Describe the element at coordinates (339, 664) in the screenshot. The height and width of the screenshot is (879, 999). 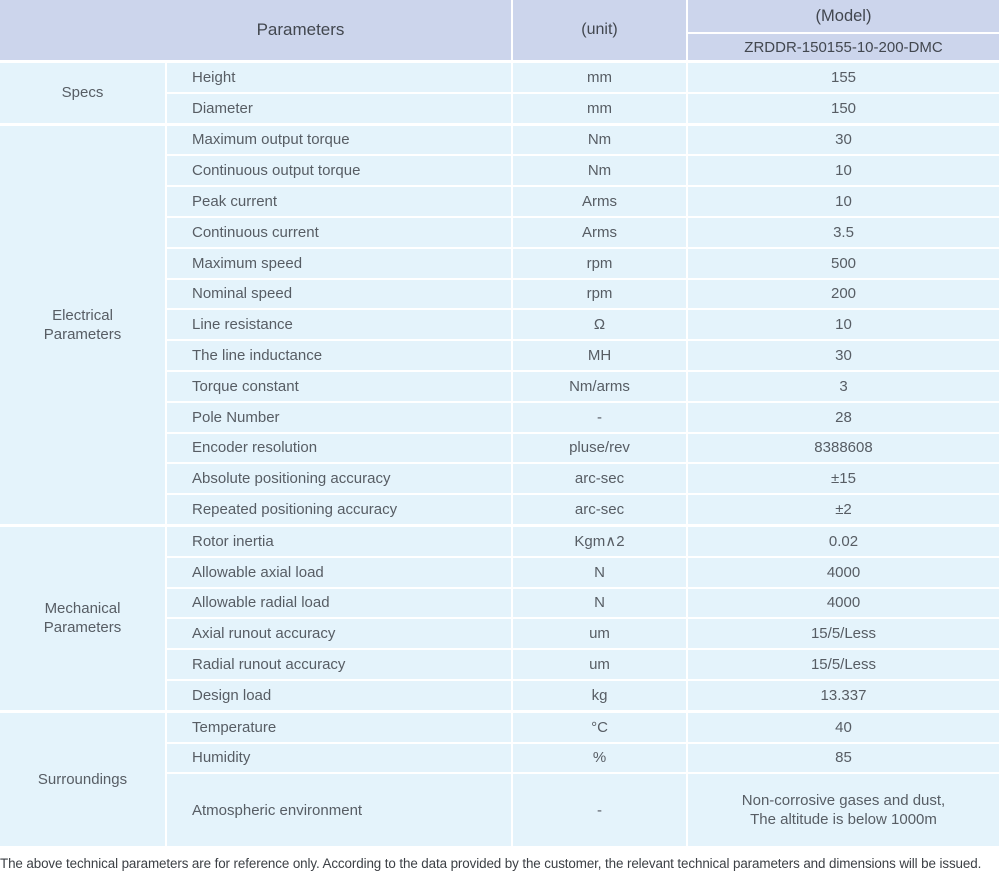
I see `param-name-cell: Radial runout accuracy` at that location.